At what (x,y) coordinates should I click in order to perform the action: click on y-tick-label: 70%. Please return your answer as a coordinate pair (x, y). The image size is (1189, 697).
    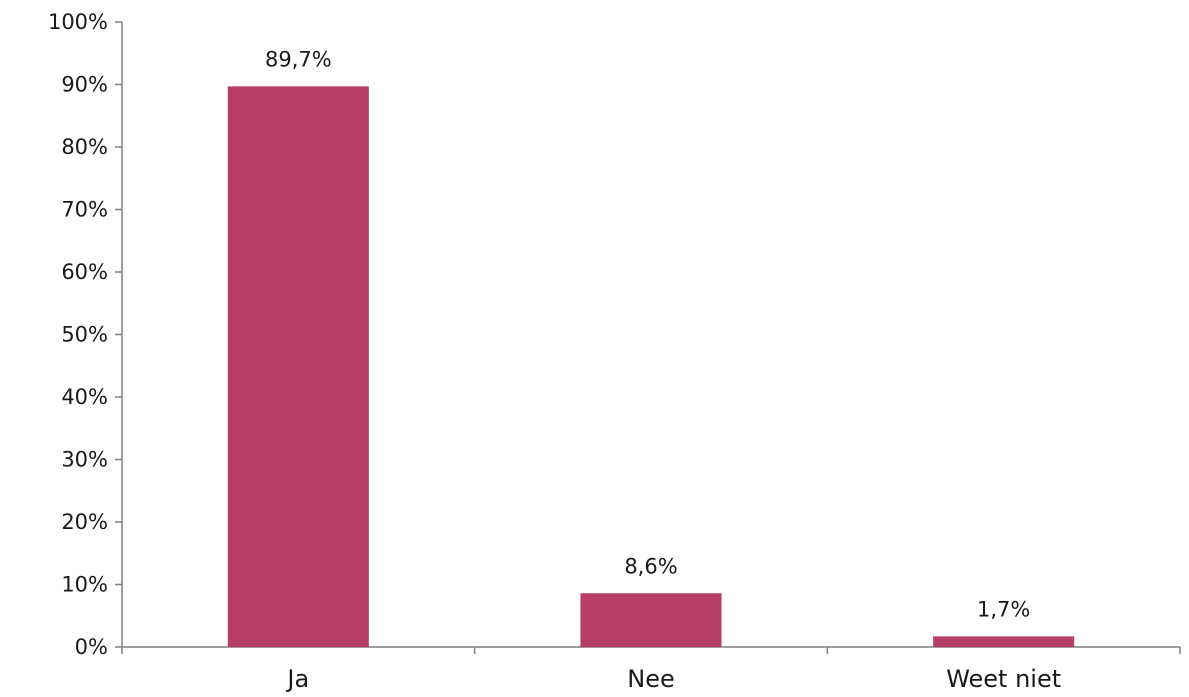
    Looking at the image, I should click on (84, 210).